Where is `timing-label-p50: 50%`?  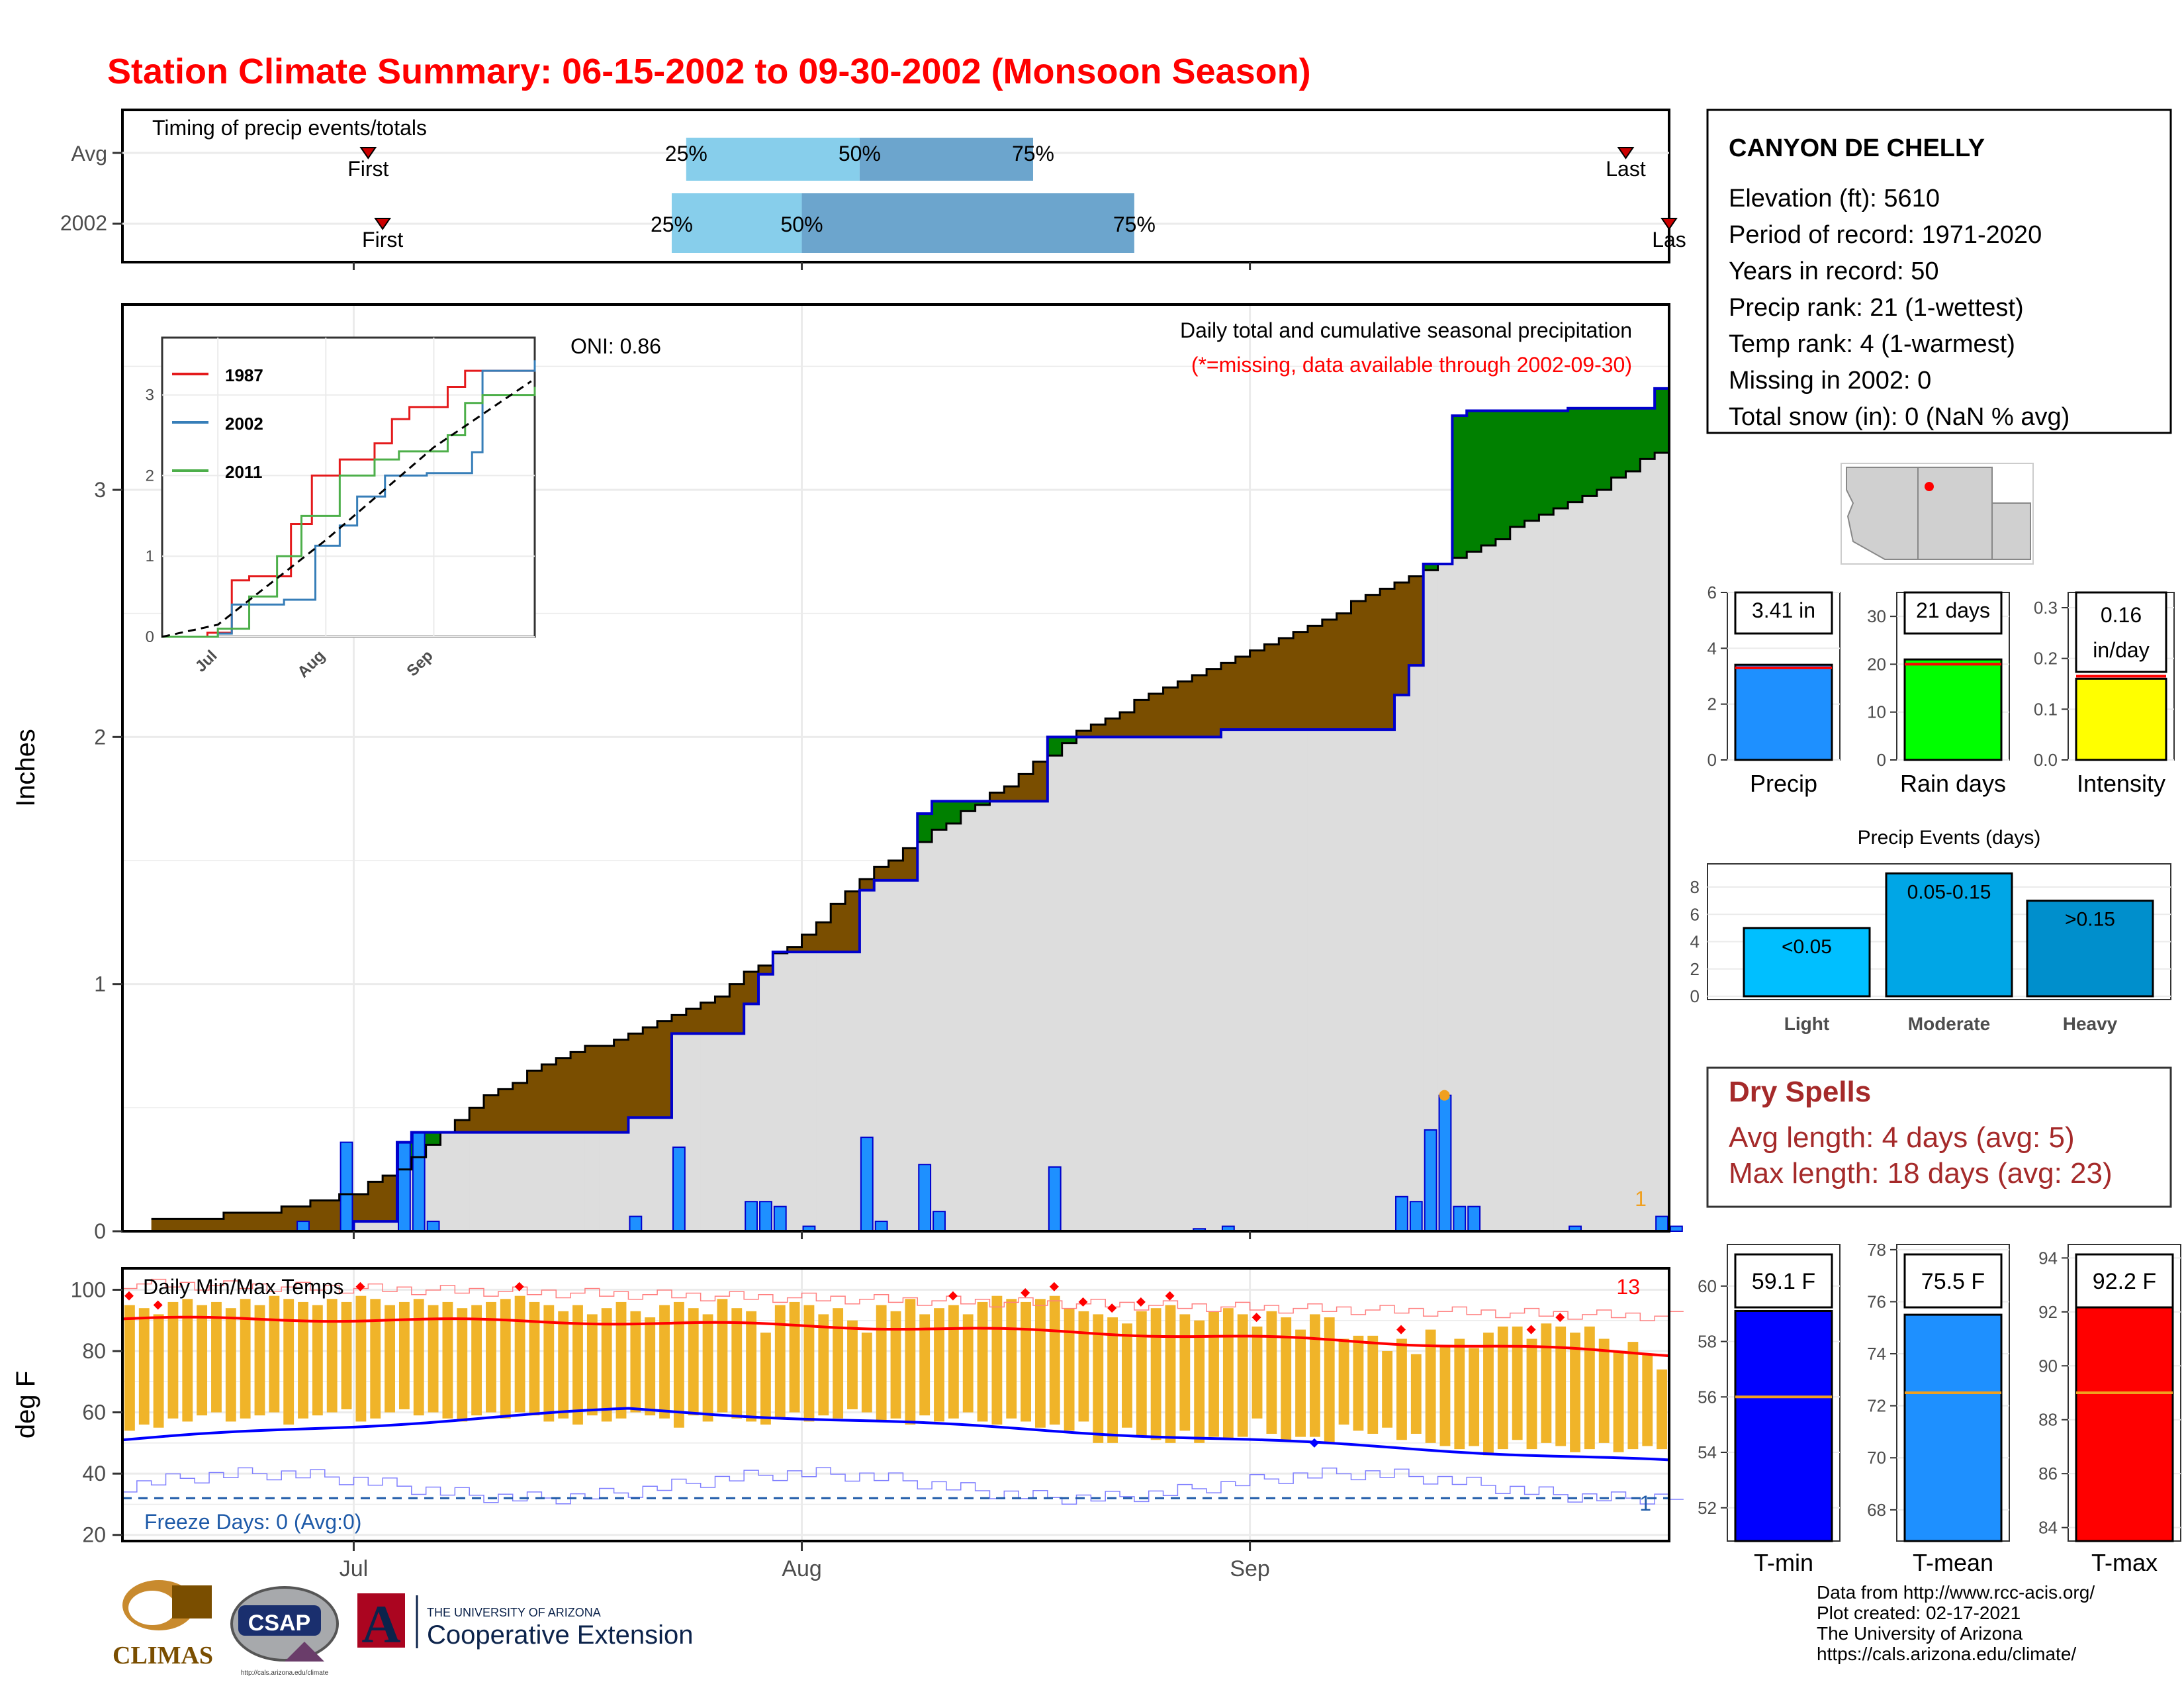 timing-label-p50: 50% is located at coordinates (860, 153).